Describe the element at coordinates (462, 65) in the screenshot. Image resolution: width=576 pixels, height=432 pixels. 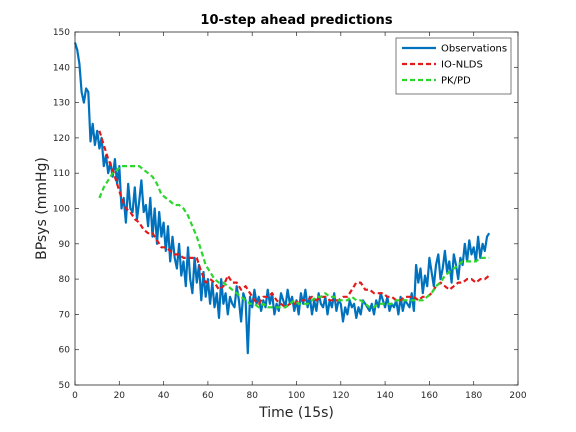
I see `legend-label: IO-NLDS` at that location.